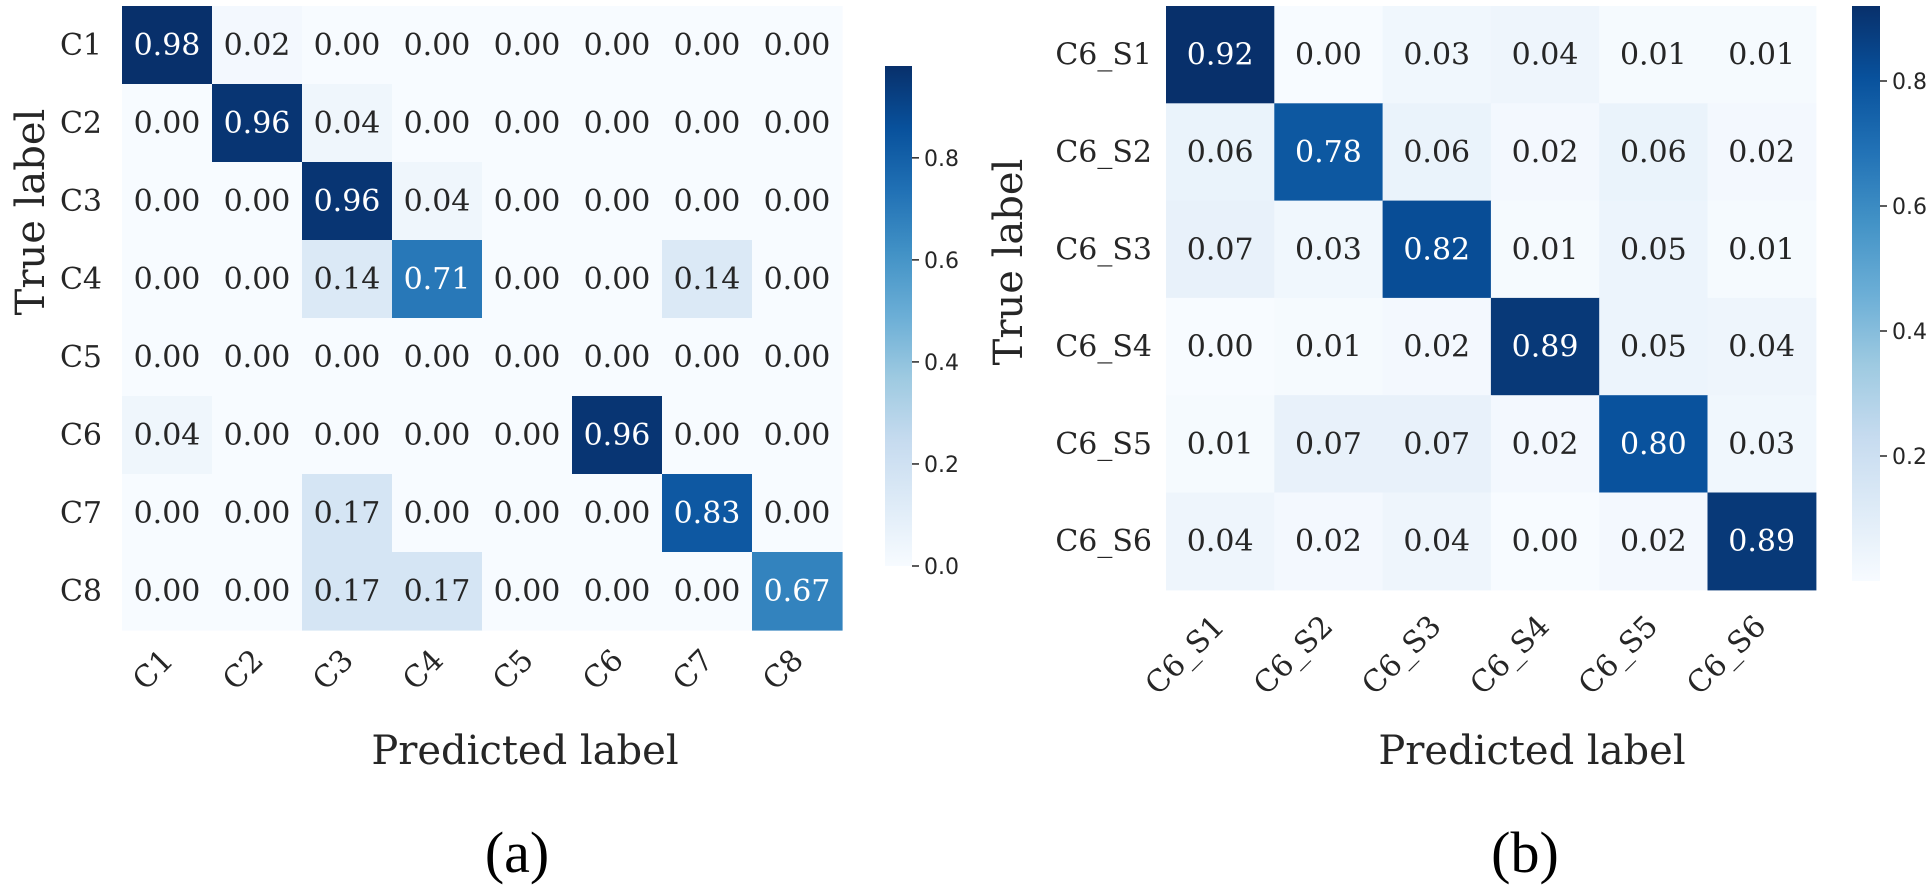  Describe the element at coordinates (1009, 262) in the screenshot. I see `y-axis-title-b: True label` at that location.